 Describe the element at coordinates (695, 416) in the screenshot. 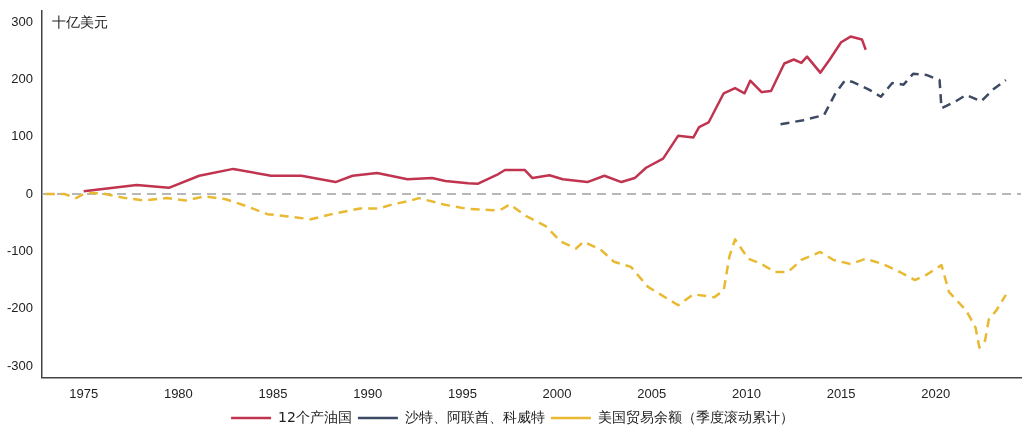

I see `legend-label: 美国贸易余额（季度滚动累计）` at that location.